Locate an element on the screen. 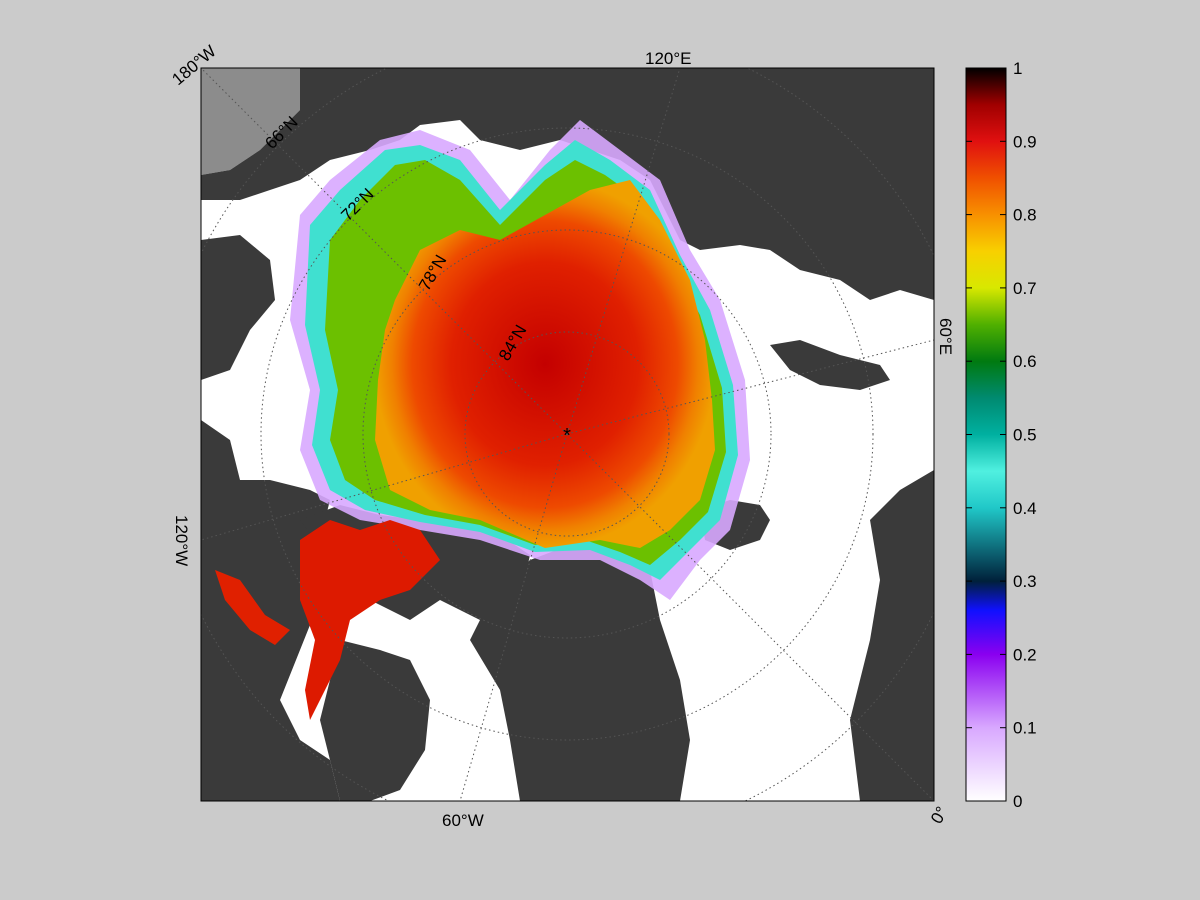 This screenshot has width=1200, height=900. lon-label-60w: 60°W is located at coordinates (463, 820).